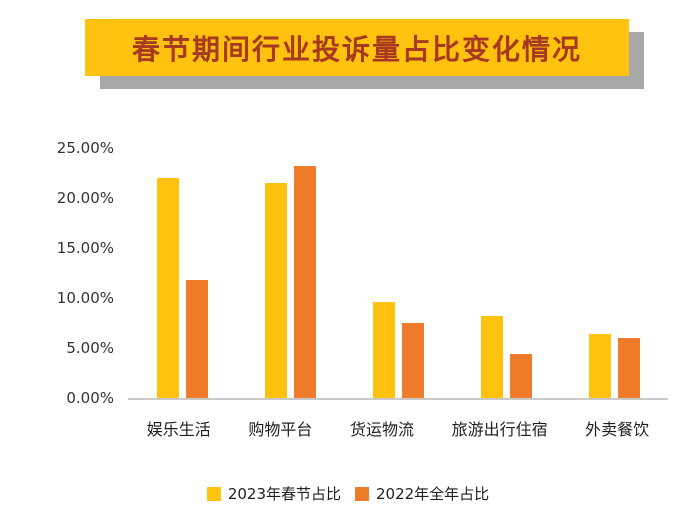 This screenshot has height=526, width=696. What do you see at coordinates (167, 288) in the screenshot?
I see `bar-series1-娱乐生活` at bounding box center [167, 288].